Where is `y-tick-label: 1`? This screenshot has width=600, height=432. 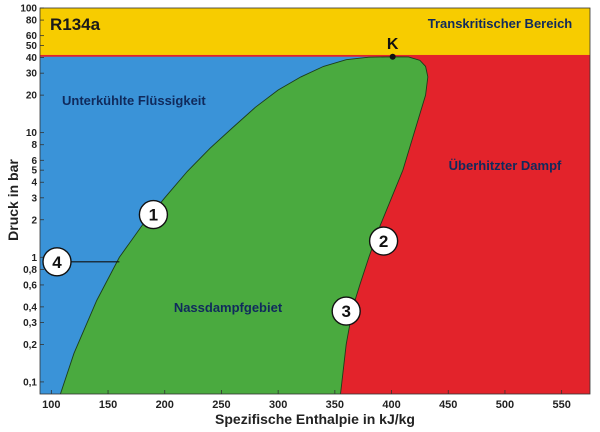 y-tick-label: 1 is located at coordinates (34, 258).